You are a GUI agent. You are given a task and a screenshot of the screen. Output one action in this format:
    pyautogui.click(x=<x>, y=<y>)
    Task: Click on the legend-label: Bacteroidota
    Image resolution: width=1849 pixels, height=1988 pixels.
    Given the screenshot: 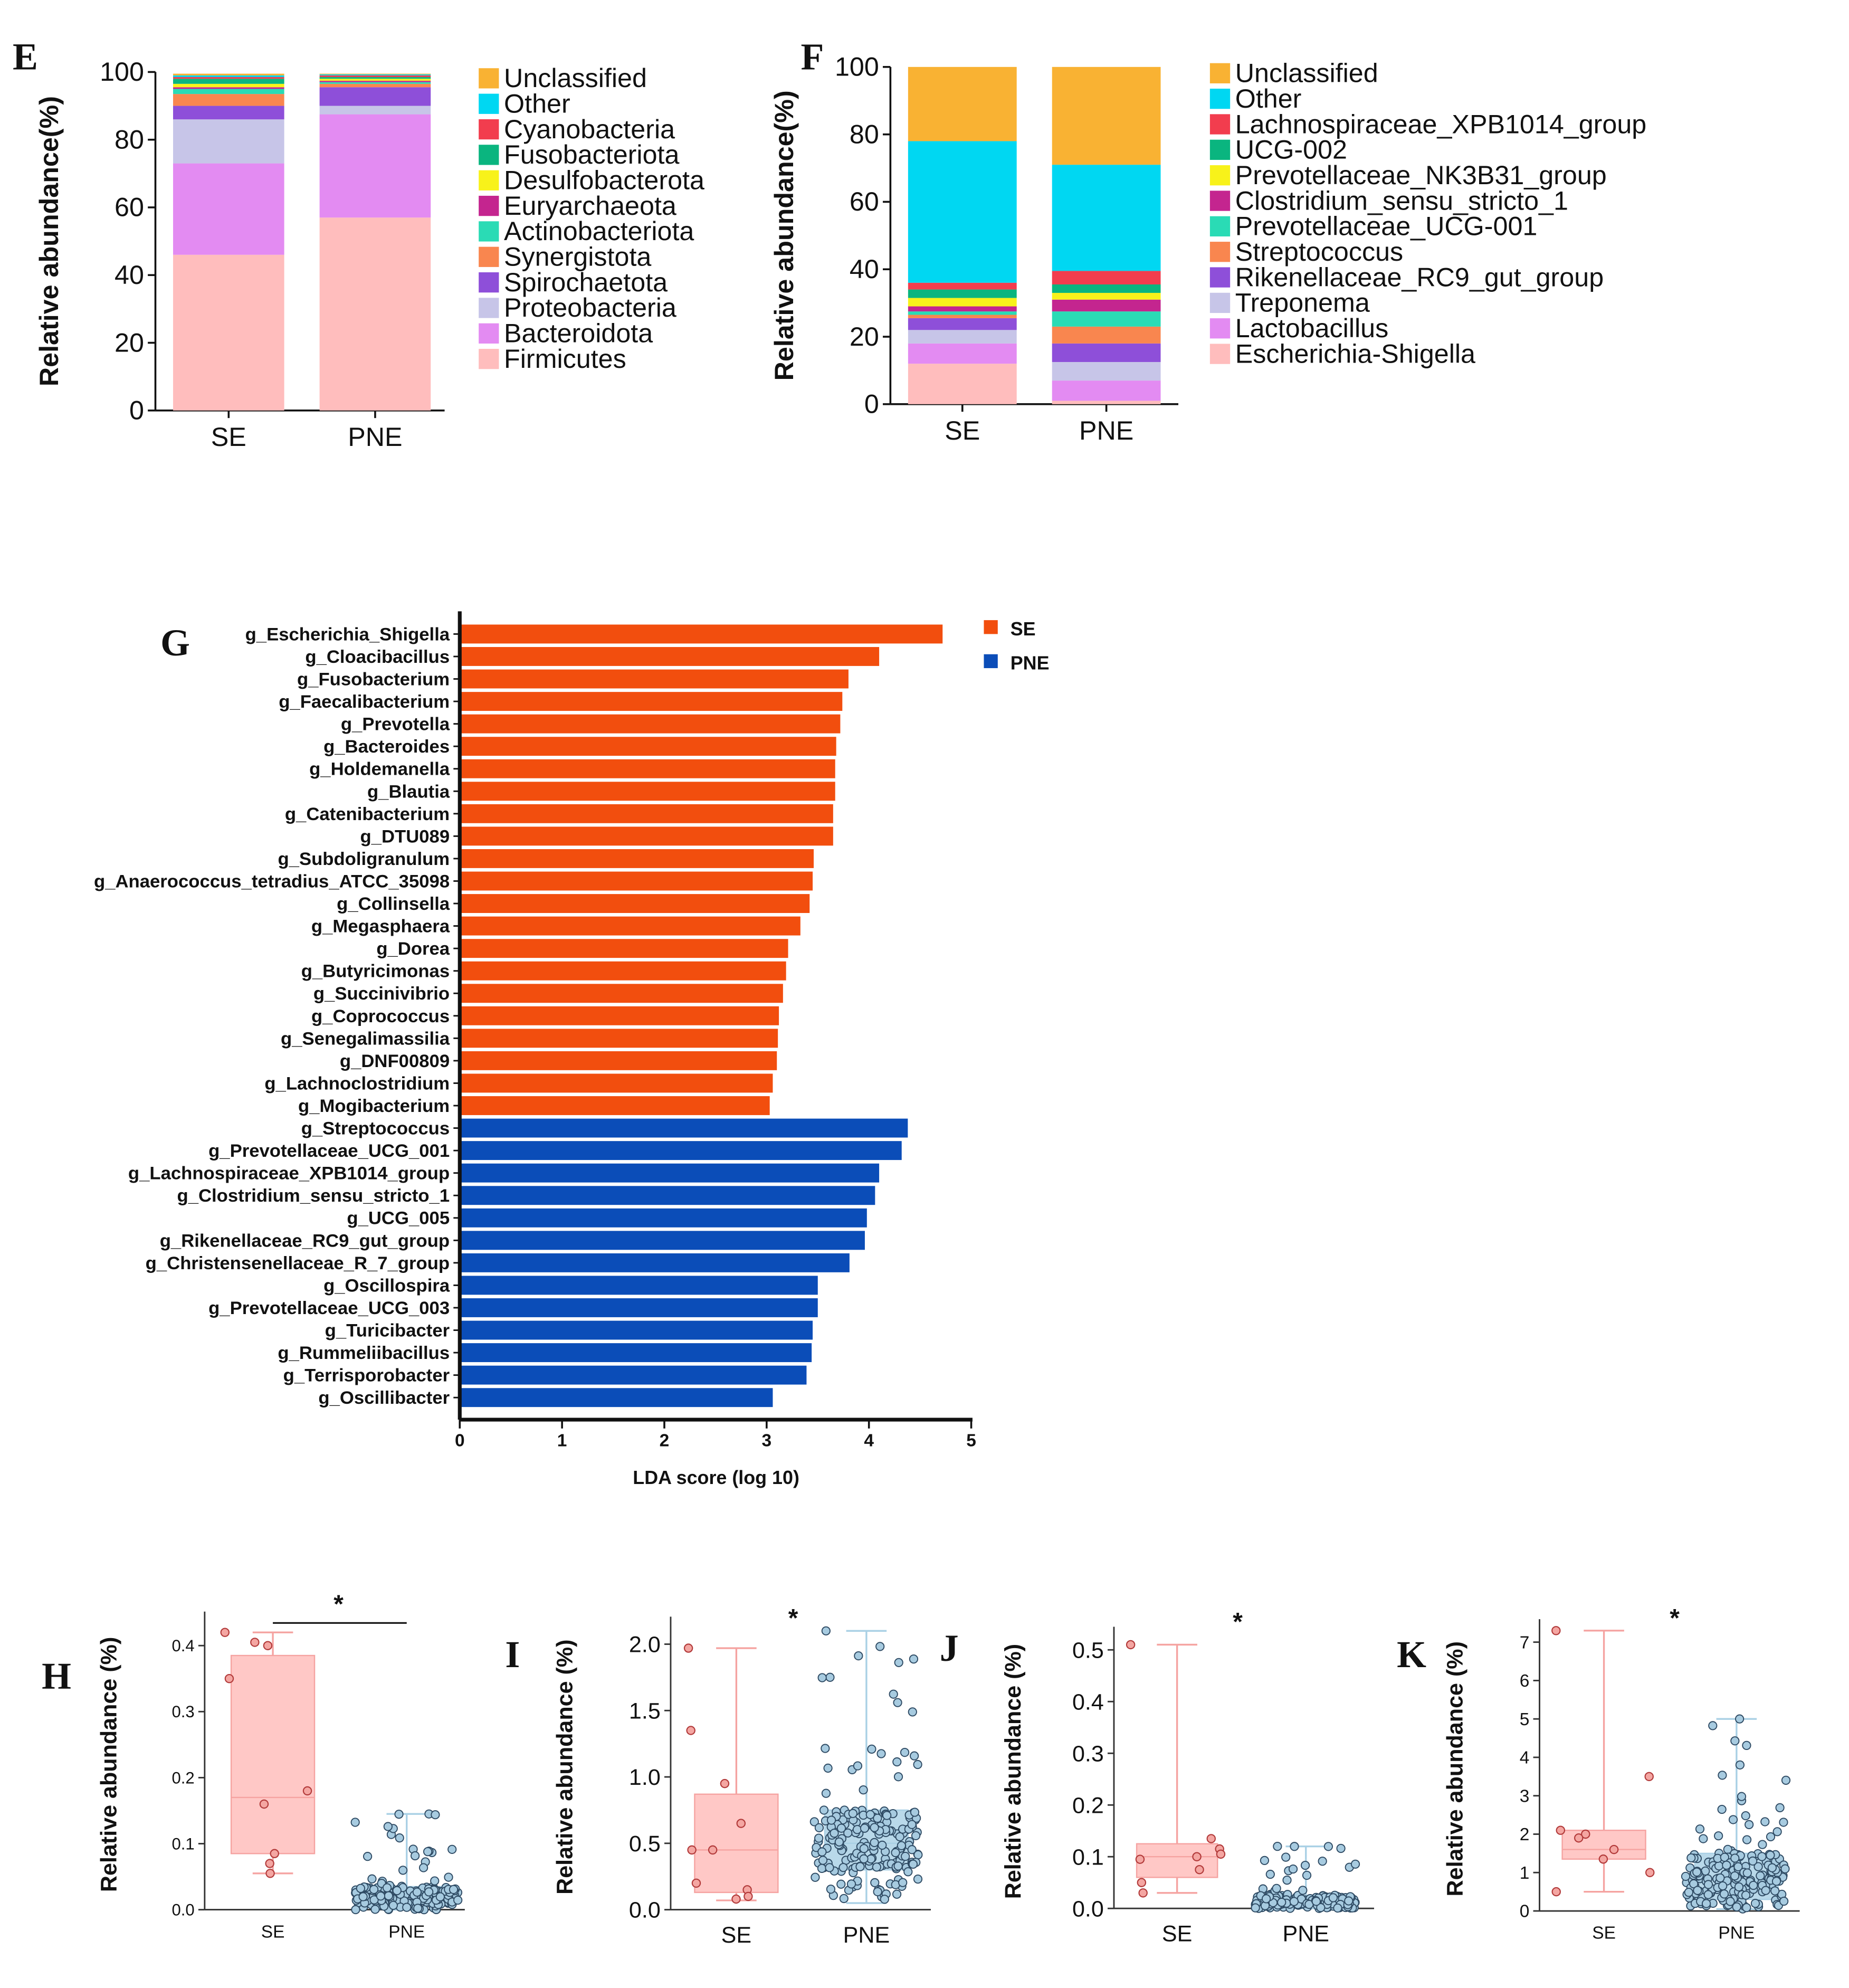 What is the action you would take?
    pyautogui.click(x=578, y=333)
    